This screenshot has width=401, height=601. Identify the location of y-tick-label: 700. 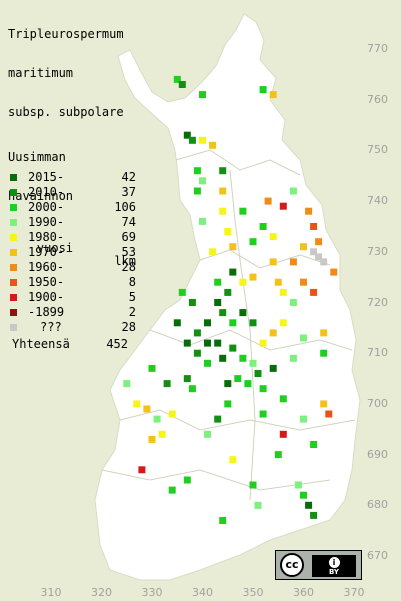
(377, 403).